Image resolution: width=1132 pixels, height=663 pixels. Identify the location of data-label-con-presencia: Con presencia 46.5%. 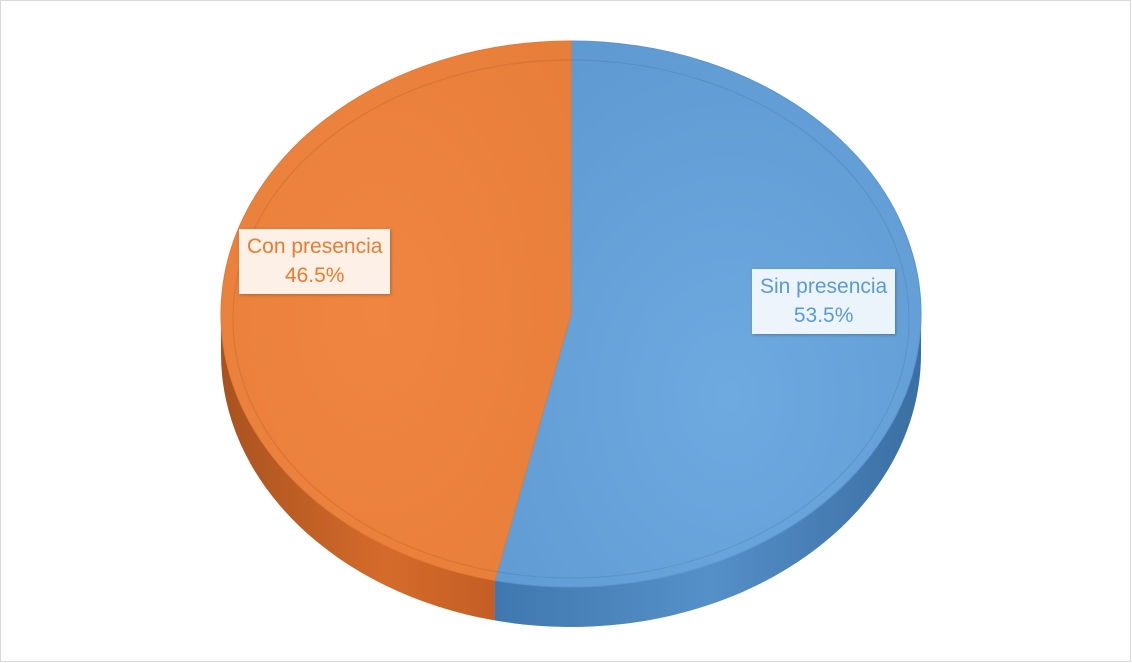
(315, 261).